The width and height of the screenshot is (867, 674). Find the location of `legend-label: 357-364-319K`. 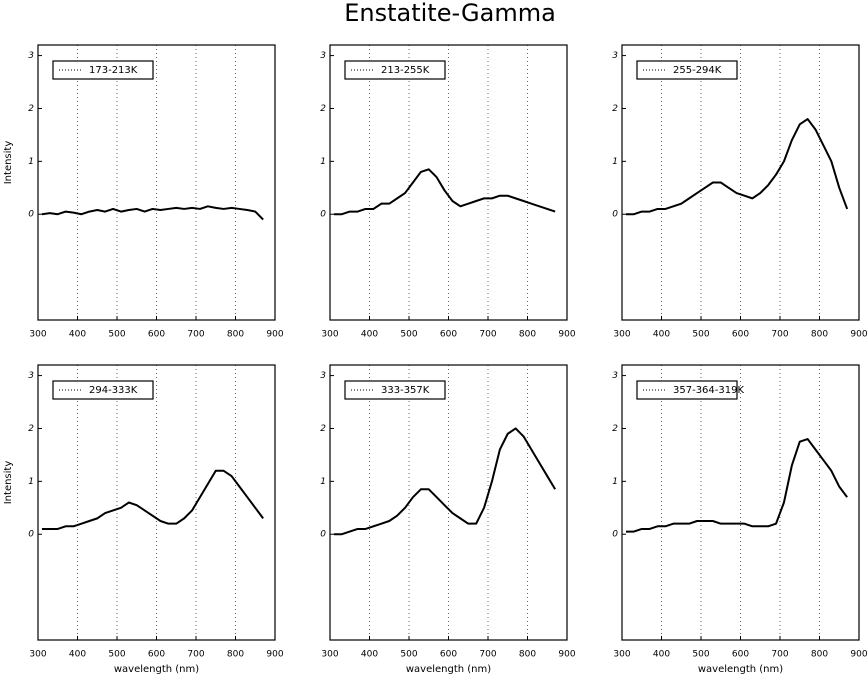

legend-label: 357-364-319K is located at coordinates (708, 390).